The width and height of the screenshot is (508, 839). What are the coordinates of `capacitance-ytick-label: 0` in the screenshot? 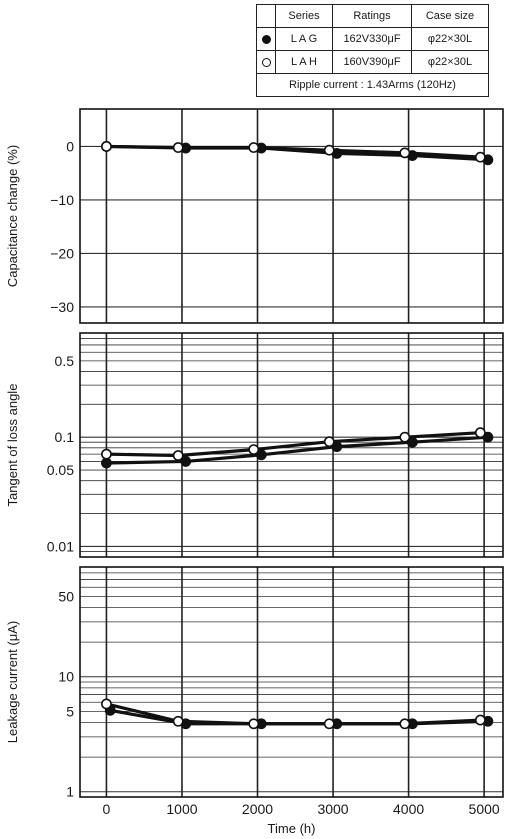 It's located at (70, 146).